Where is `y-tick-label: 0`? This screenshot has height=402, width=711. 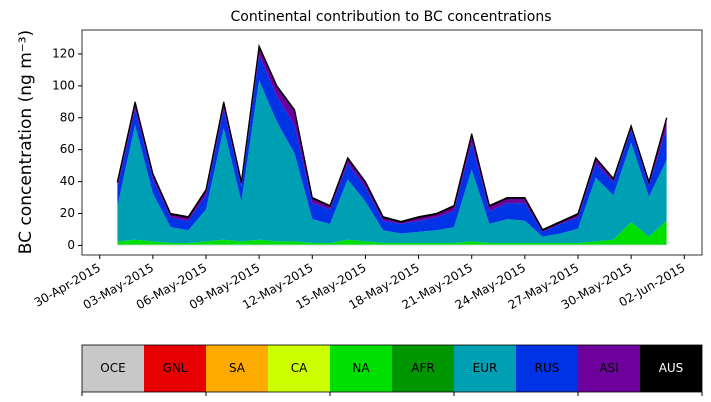 y-tick-label: 0 is located at coordinates (71, 245).